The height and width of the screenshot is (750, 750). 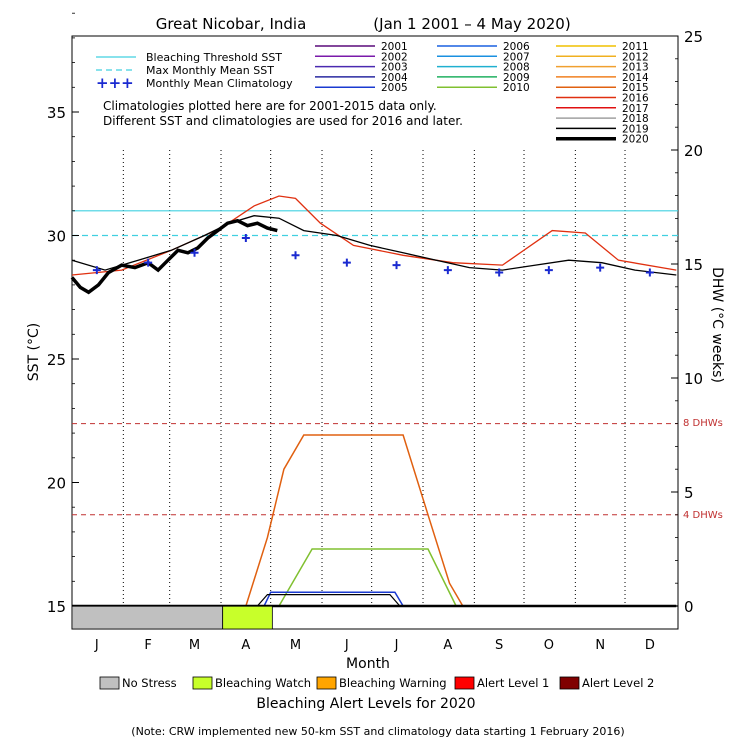 I want to click on legend-threshold-label: Bleaching Threshold SST, so click(x=214, y=57).